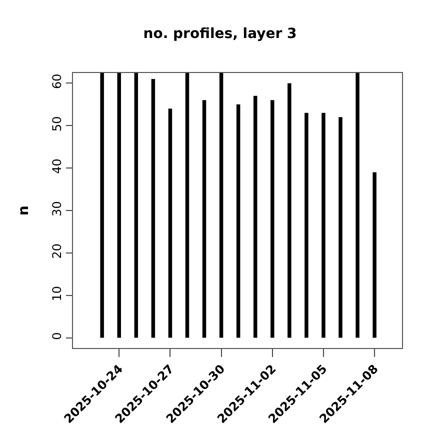 The height and width of the screenshot is (440, 440). I want to click on y-tick-label: 30, so click(57, 208).